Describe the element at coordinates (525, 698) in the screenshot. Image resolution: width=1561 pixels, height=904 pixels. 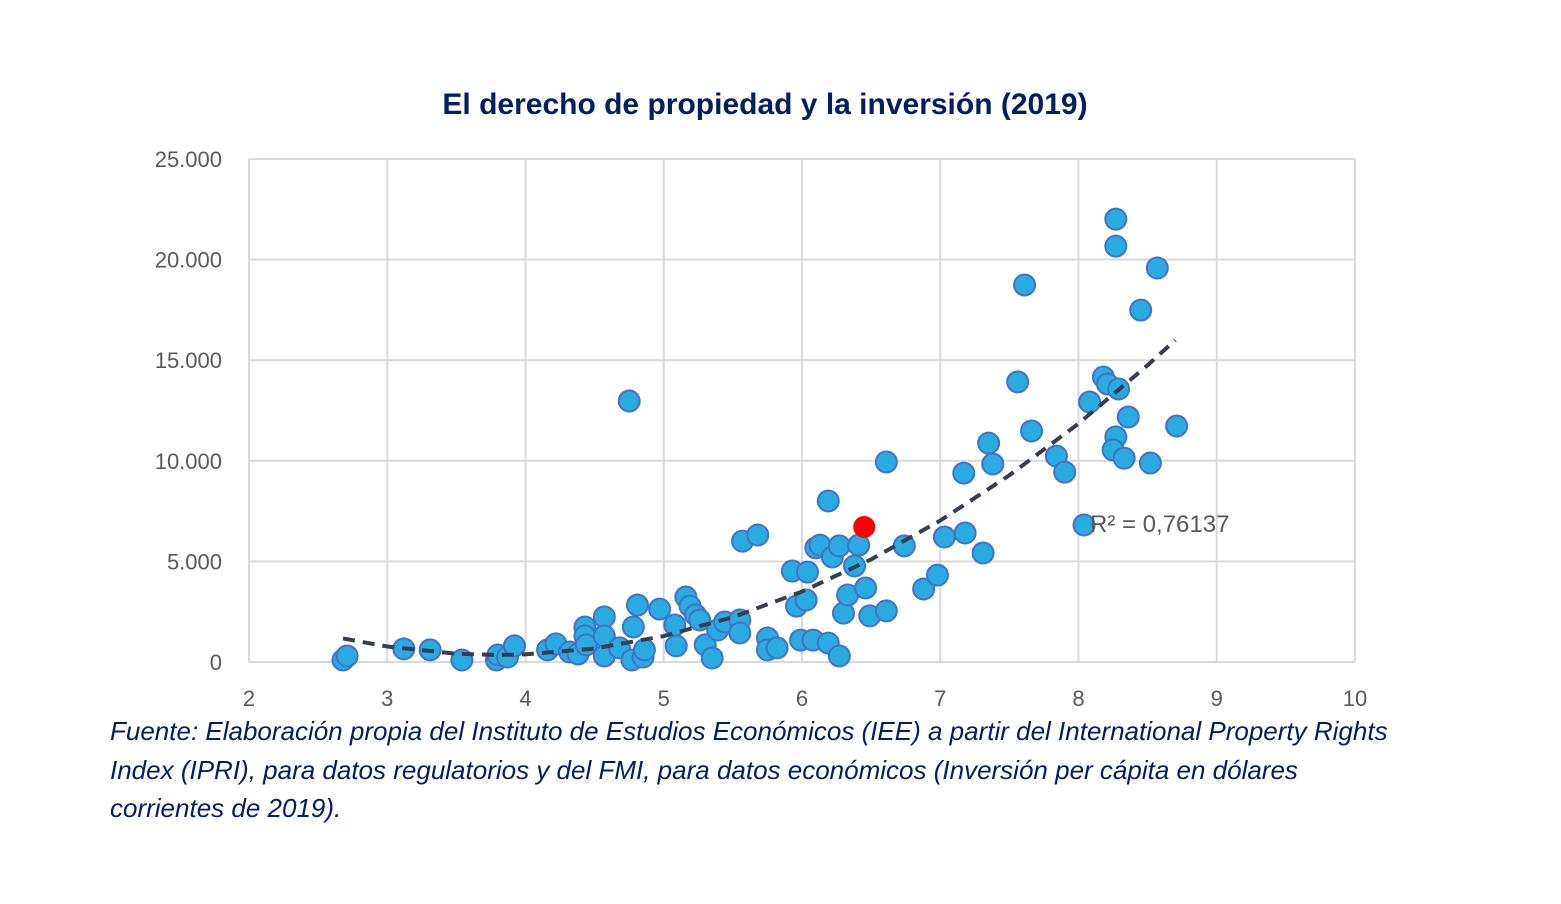
I see `x-tick-label: 4` at that location.